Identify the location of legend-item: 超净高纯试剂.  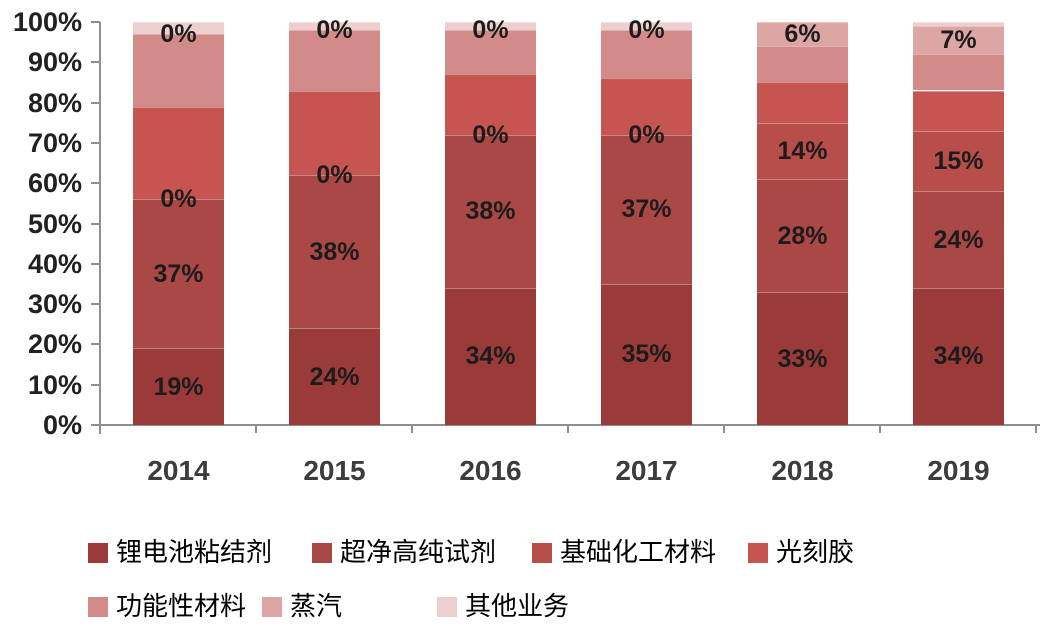
(404, 553).